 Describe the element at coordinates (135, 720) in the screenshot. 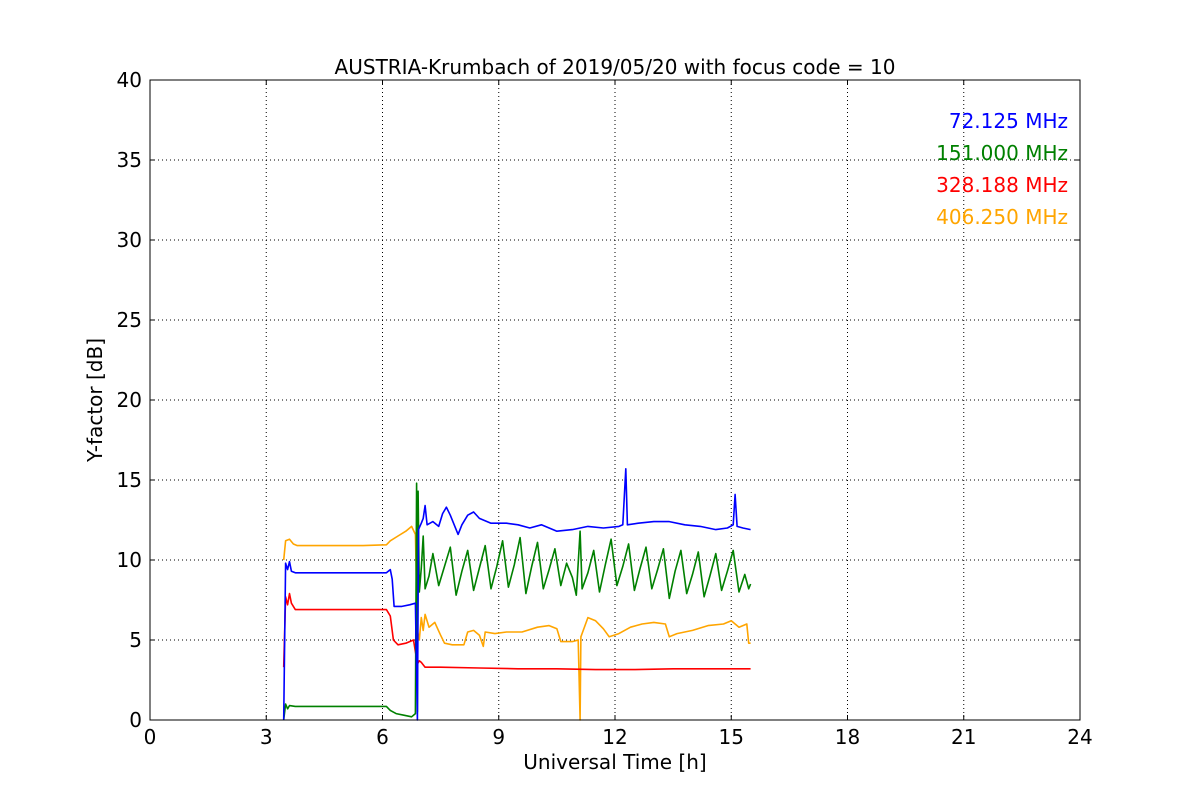

I see `y-tick-label: 0` at that location.